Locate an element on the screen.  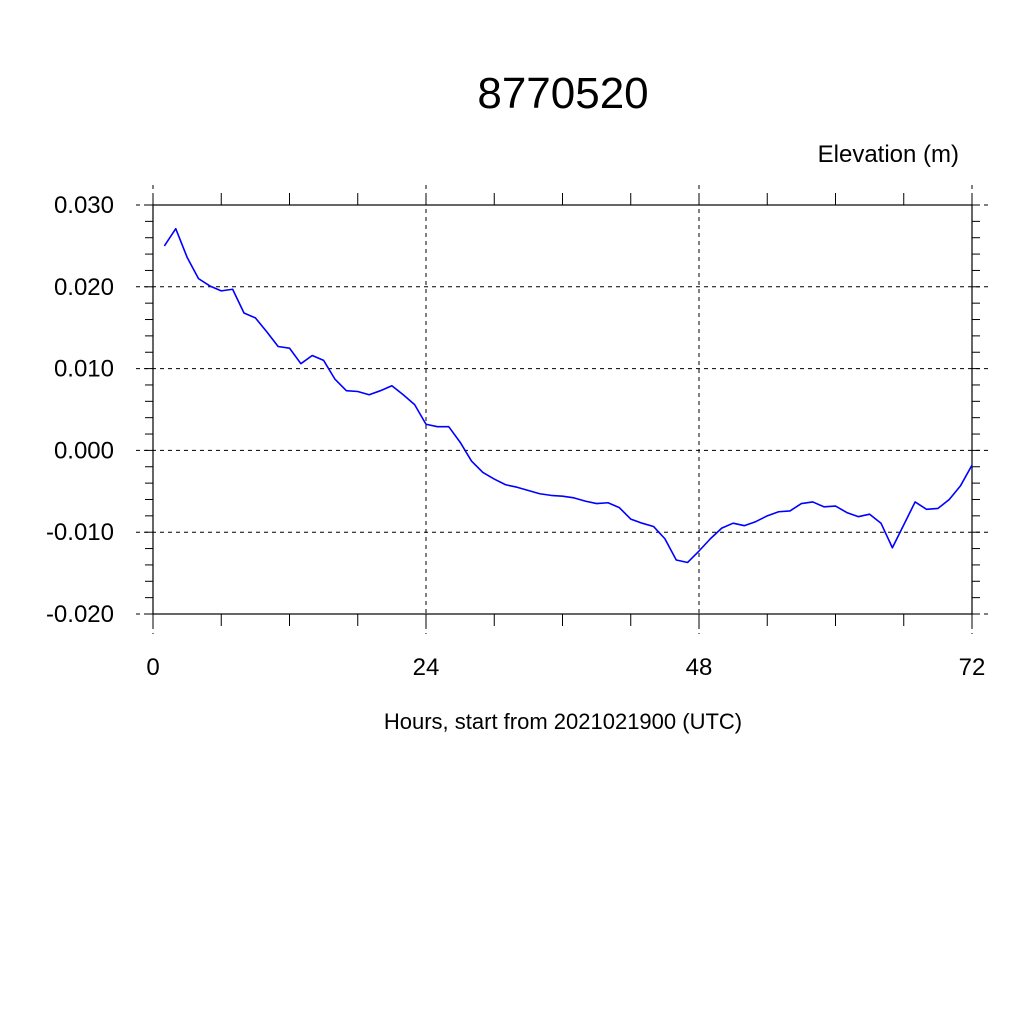
y-tick-label: 0.020 is located at coordinates (84, 287).